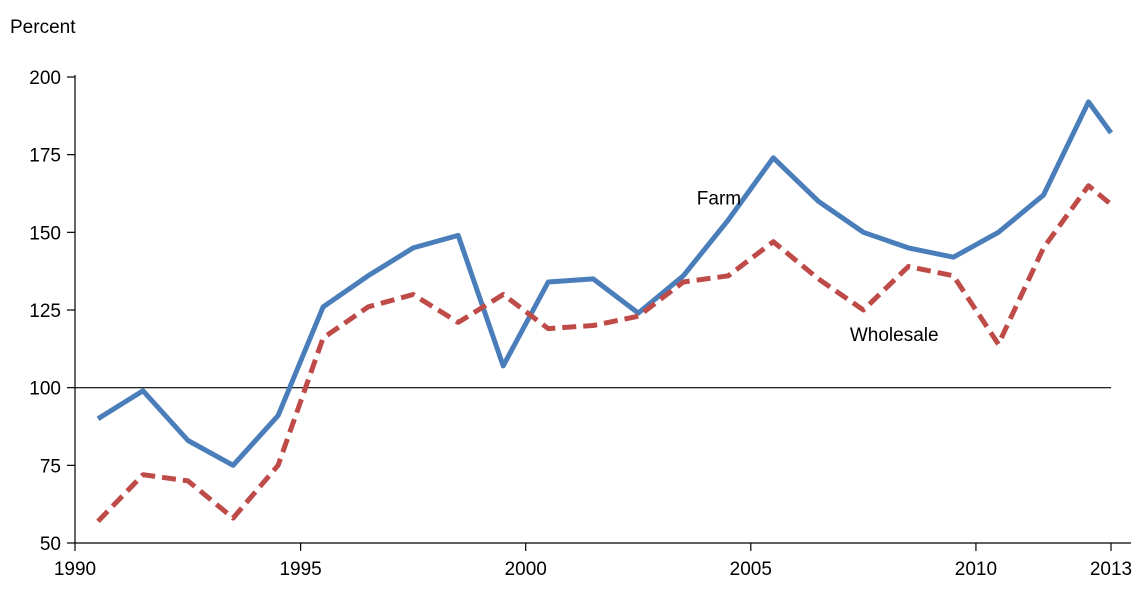 This screenshot has height=591, width=1140. What do you see at coordinates (593, 561) in the screenshot?
I see `x-axis: 1990 1995 2000 2005 2010 2013` at bounding box center [593, 561].